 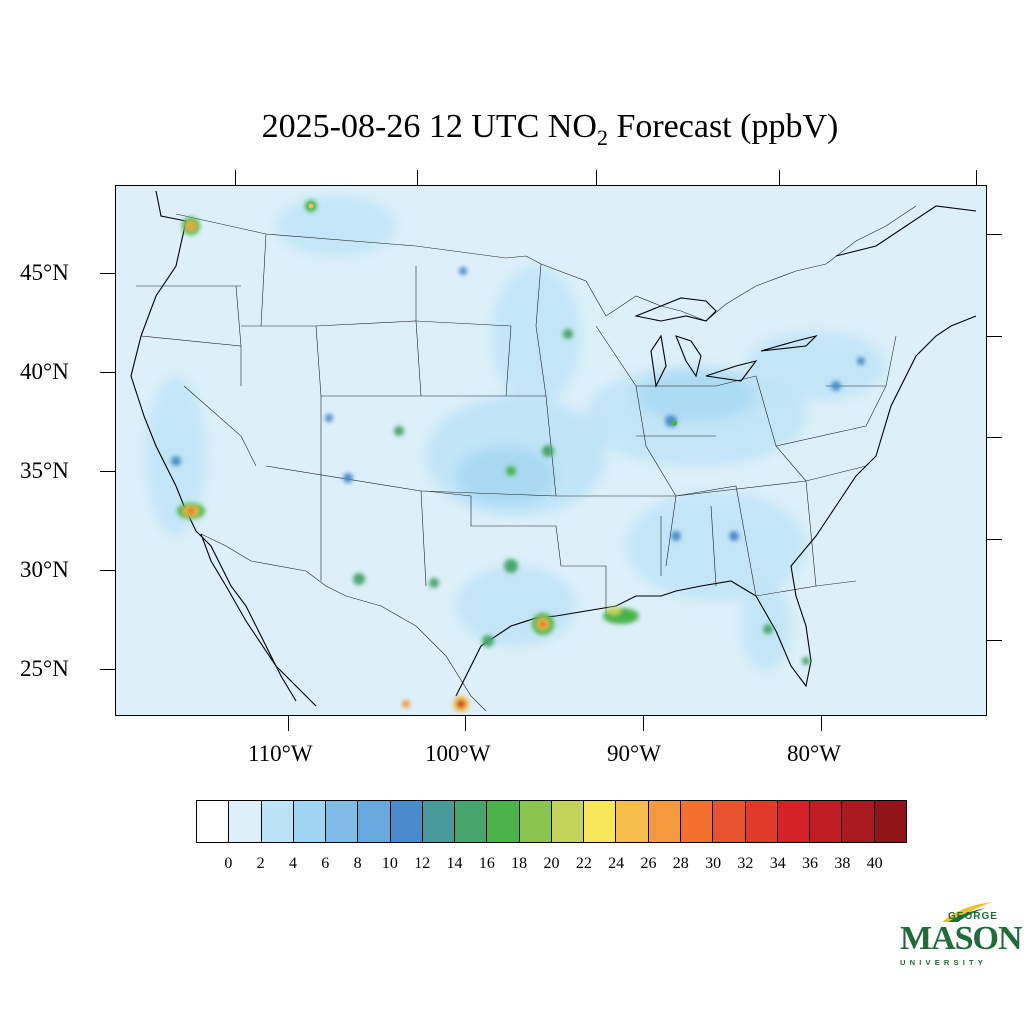 What do you see at coordinates (745, 863) in the screenshot?
I see `colorbar-tick-label: 32` at bounding box center [745, 863].